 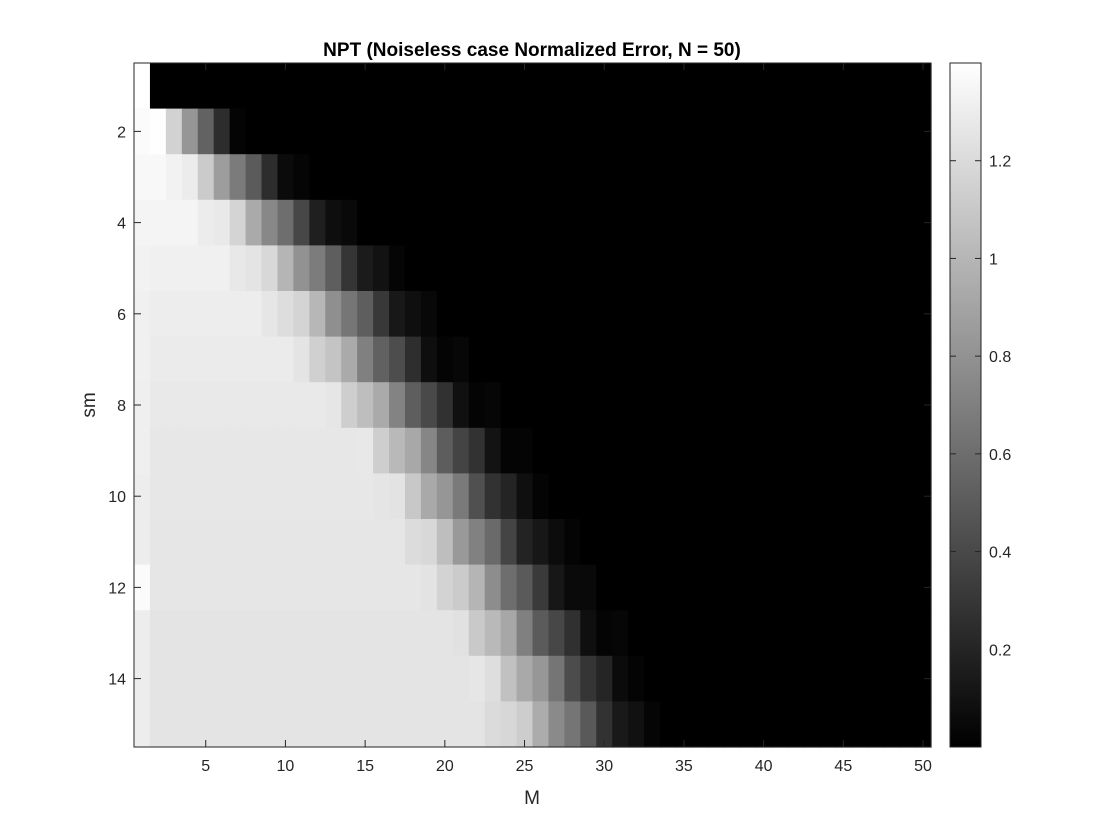 I want to click on y-tick-label: 12, so click(x=117, y=588).